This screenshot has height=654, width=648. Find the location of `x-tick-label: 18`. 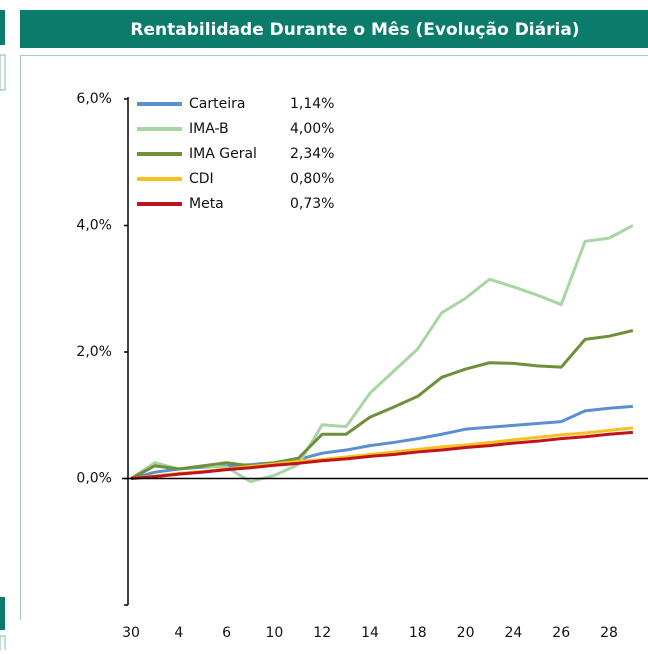

x-tick-label: 18 is located at coordinates (418, 633).